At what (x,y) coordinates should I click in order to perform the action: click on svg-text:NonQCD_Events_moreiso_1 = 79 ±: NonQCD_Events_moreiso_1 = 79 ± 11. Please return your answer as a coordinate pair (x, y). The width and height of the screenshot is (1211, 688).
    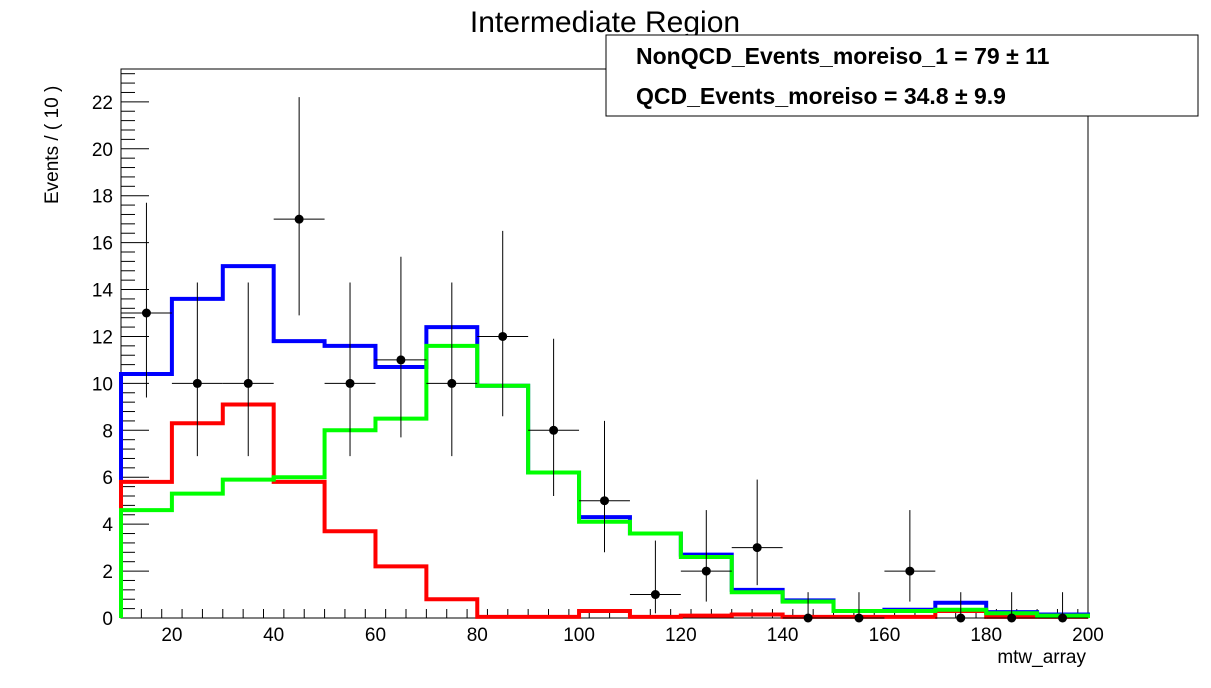
    Looking at the image, I should click on (843, 56).